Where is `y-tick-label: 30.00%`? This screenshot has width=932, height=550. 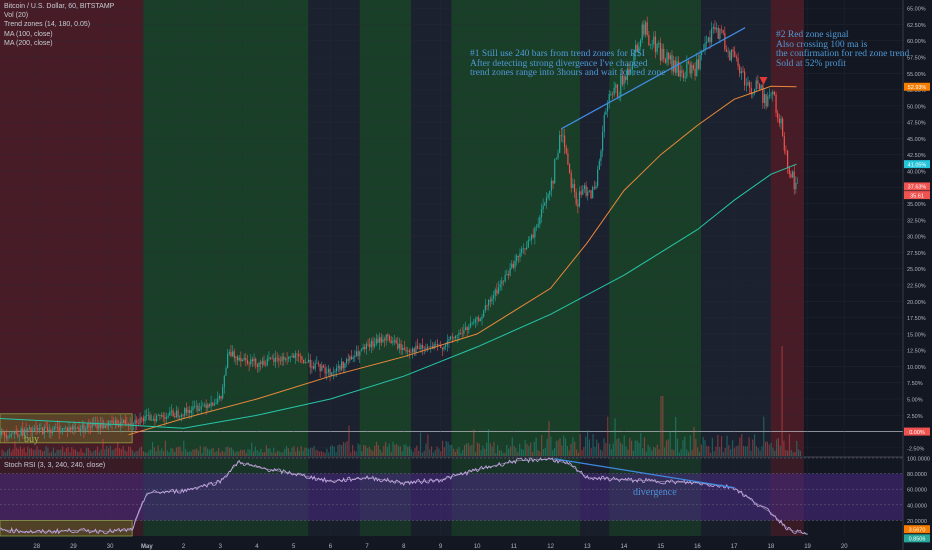
y-tick-label: 30.00% is located at coordinates (916, 238).